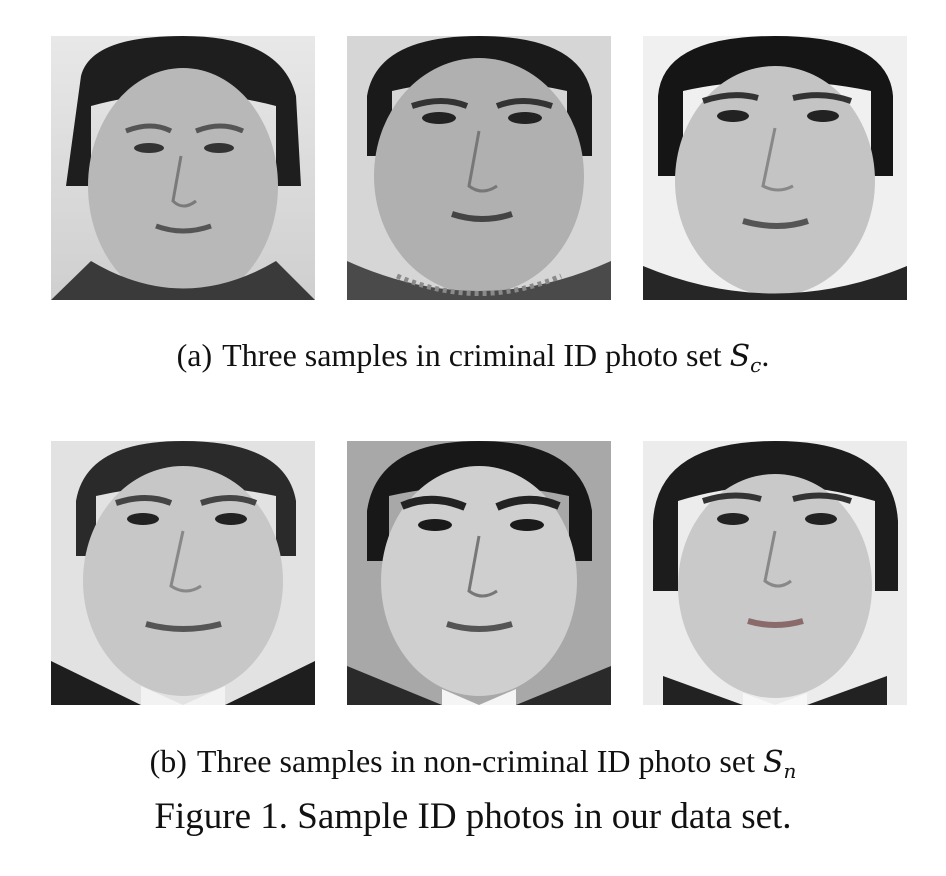 Image resolution: width=946 pixels, height=876 pixels. What do you see at coordinates (194, 355) in the screenshot?
I see `subfigure-a-tag: (a)` at bounding box center [194, 355].